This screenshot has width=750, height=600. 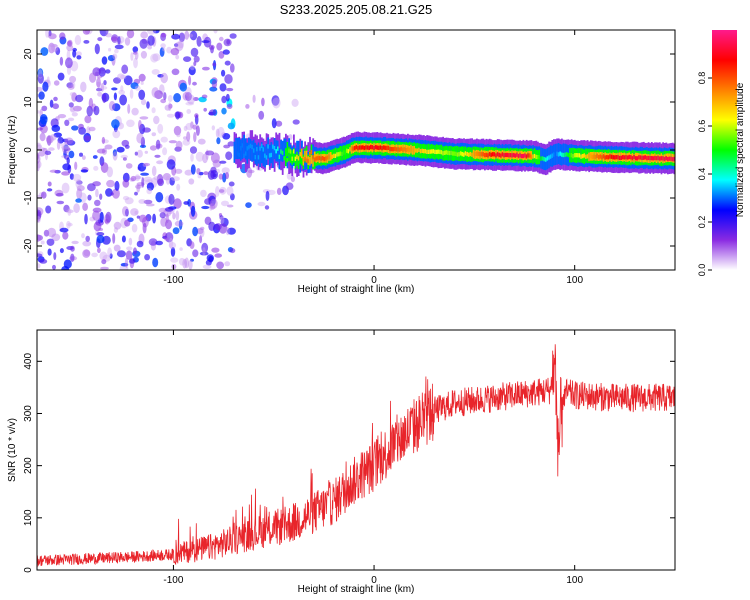 I want to click on y-tick-label: 200, so click(x=28, y=465).